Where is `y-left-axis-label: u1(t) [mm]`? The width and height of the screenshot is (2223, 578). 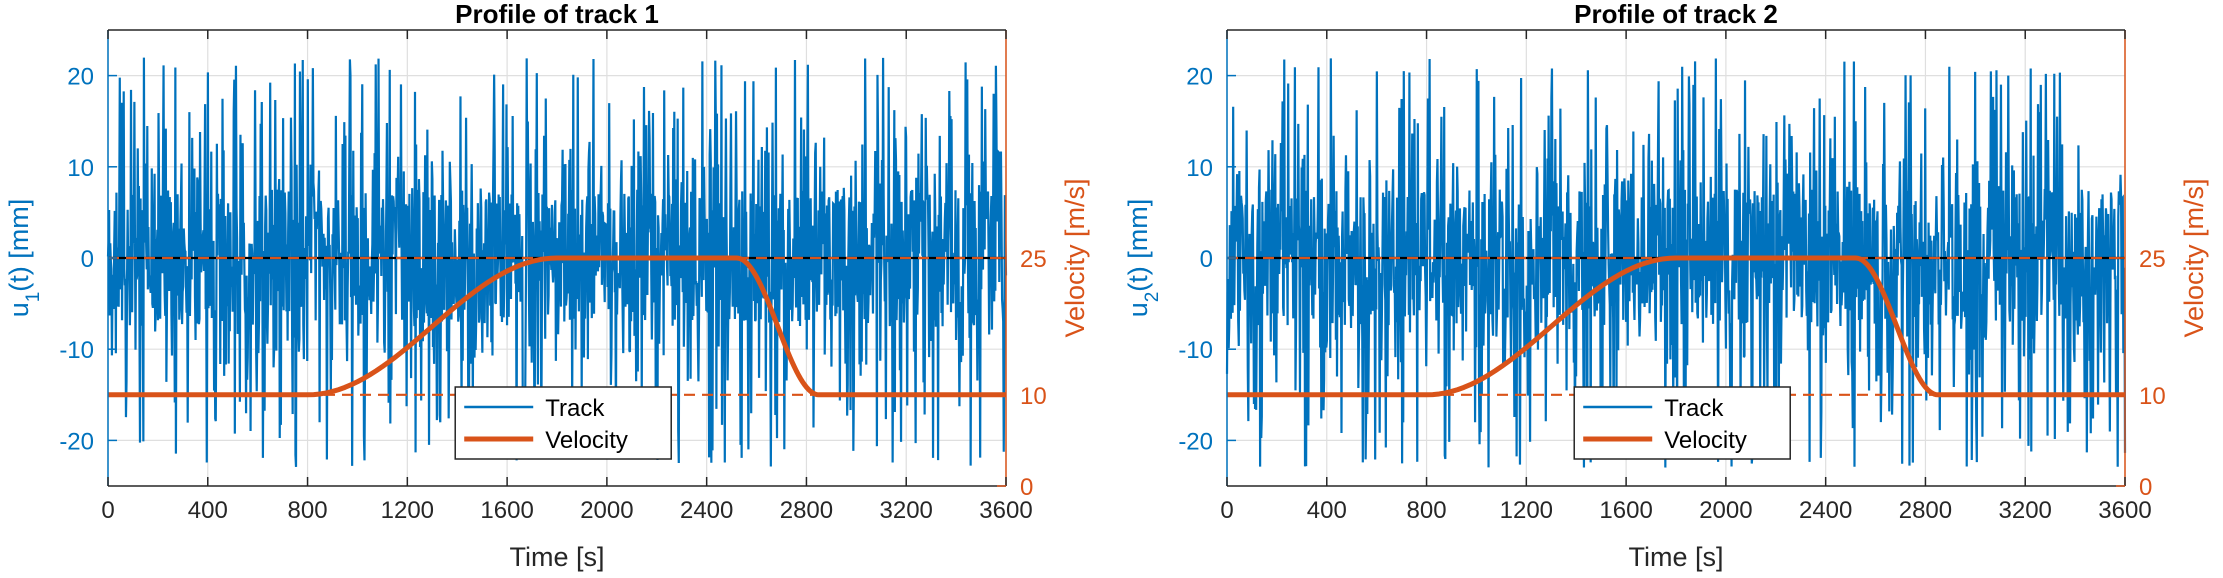
y-left-axis-label: u1(t) [mm] is located at coordinates (24, 258).